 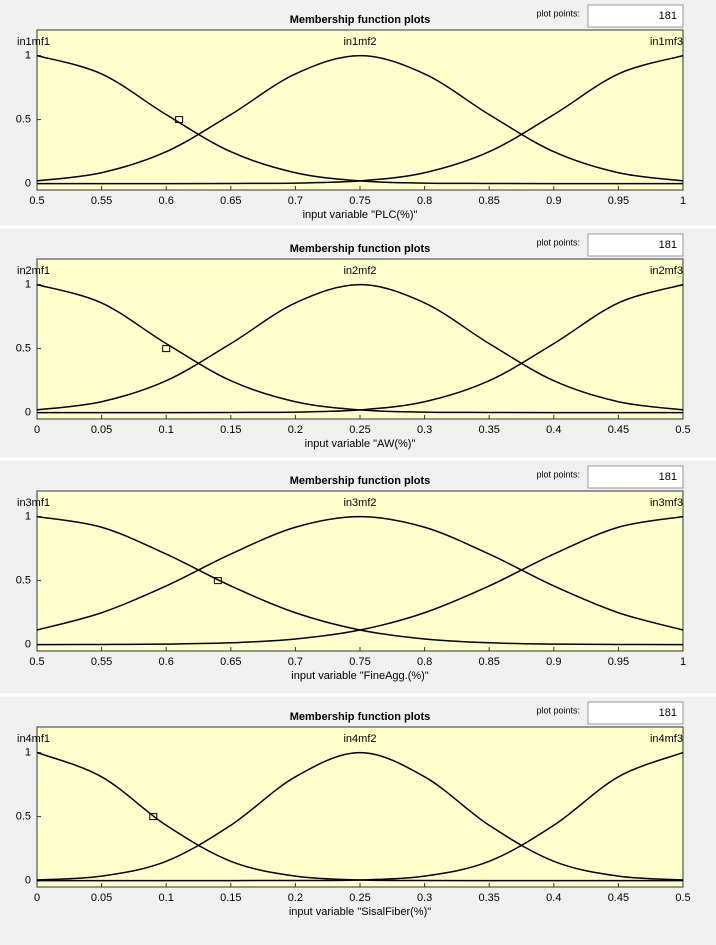 I want to click on mf-label: in2mf1, so click(x=33, y=271).